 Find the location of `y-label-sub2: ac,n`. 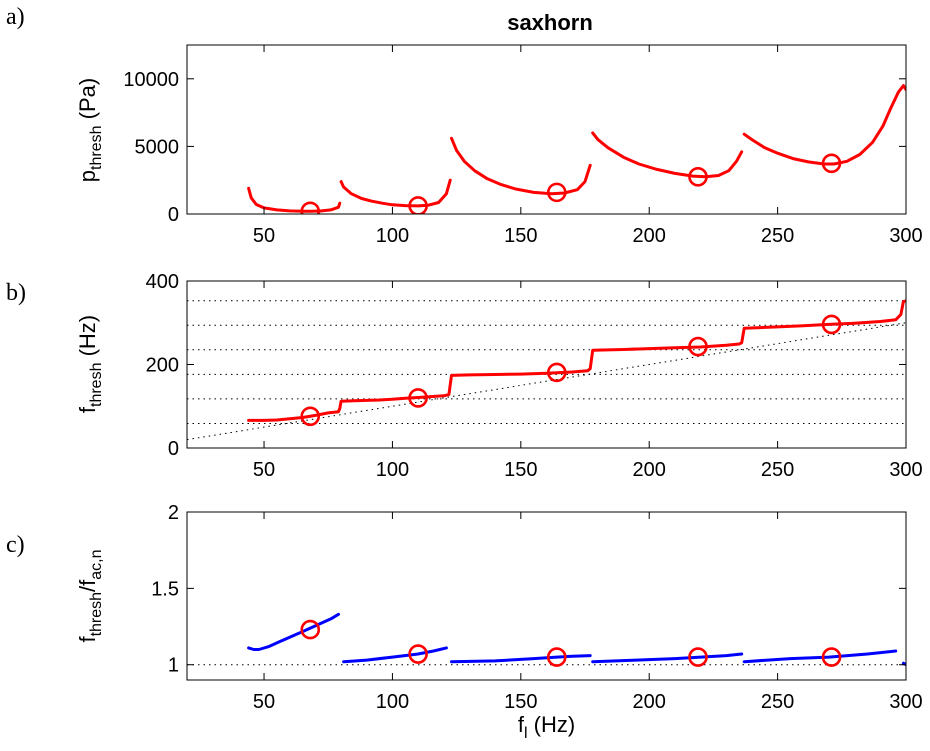

y-label-sub2: ac,n is located at coordinates (96, 564).